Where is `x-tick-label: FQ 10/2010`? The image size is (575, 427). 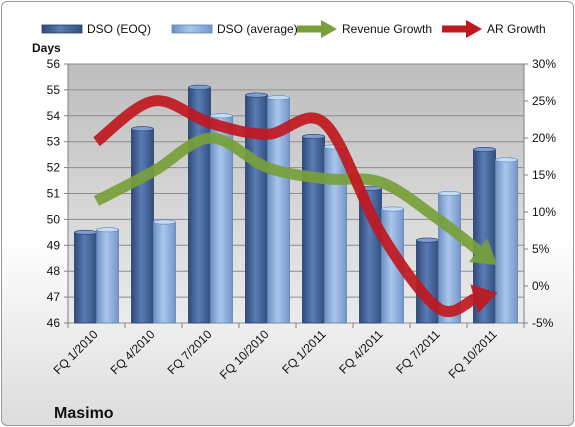
x-tick-label: FQ 10/2010 is located at coordinates (244, 354).